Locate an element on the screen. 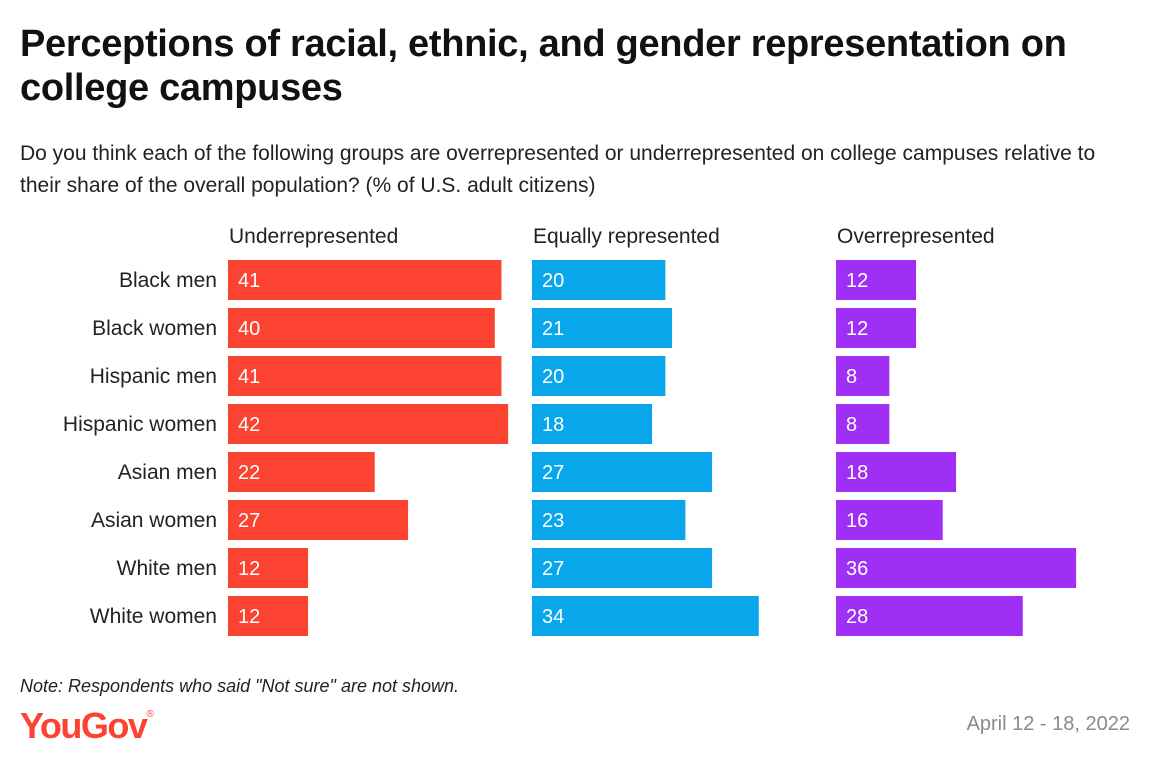 This screenshot has height=766, width=1150. series-header: Underrepresented is located at coordinates (313, 236).